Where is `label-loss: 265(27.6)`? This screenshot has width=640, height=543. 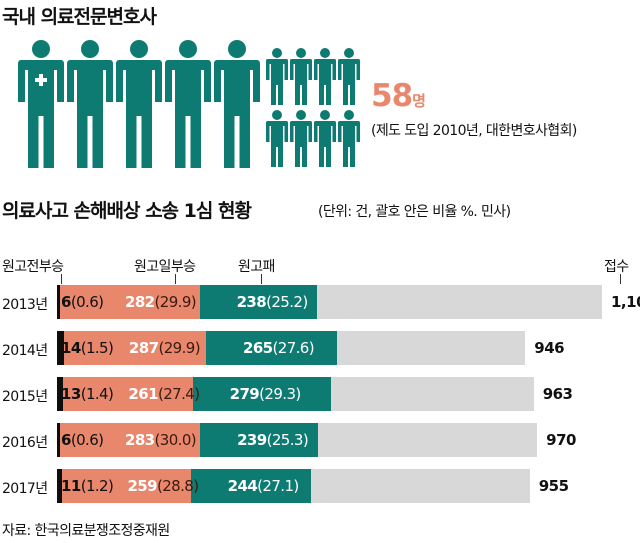 label-loss: 265(27.6) is located at coordinates (278, 348).